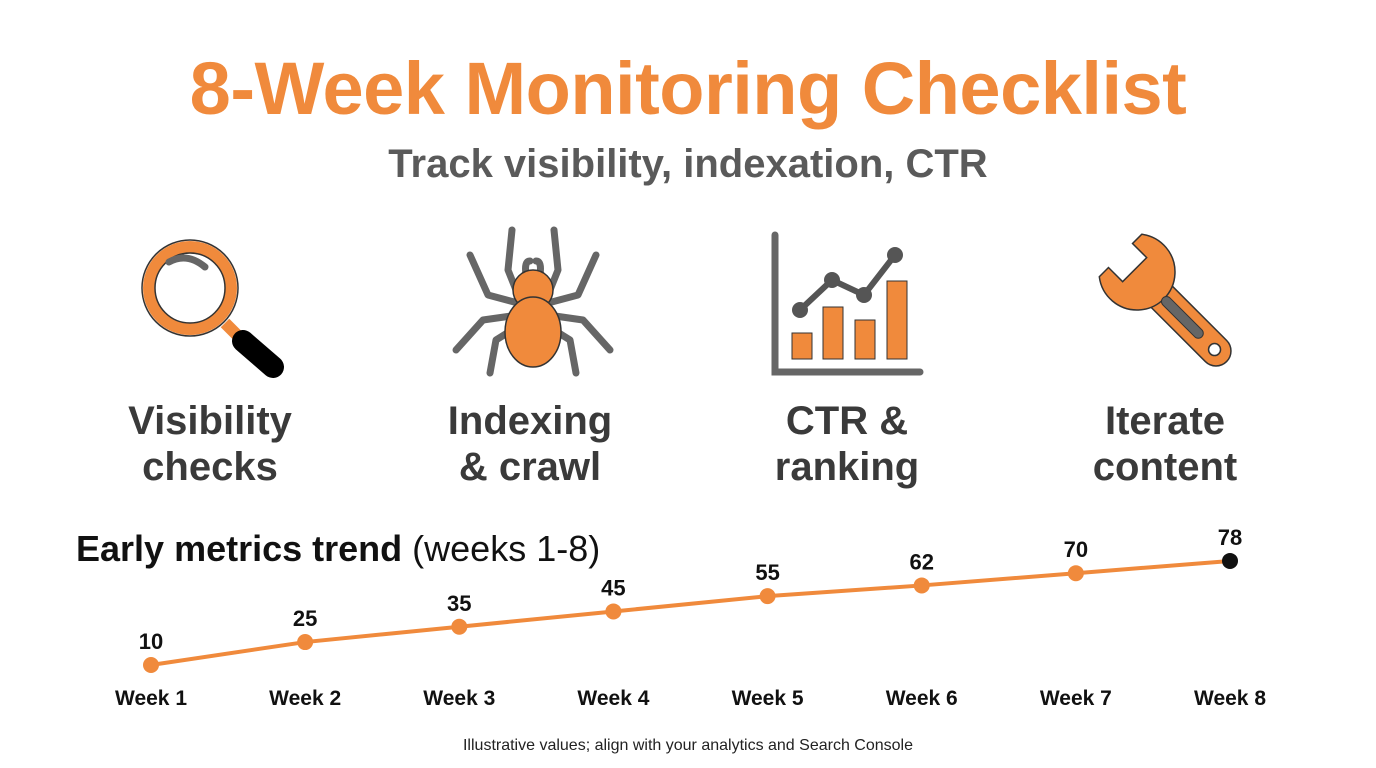 The height and width of the screenshot is (768, 1376). What do you see at coordinates (690, 612) in the screenshot?
I see `trend-line` at bounding box center [690, 612].